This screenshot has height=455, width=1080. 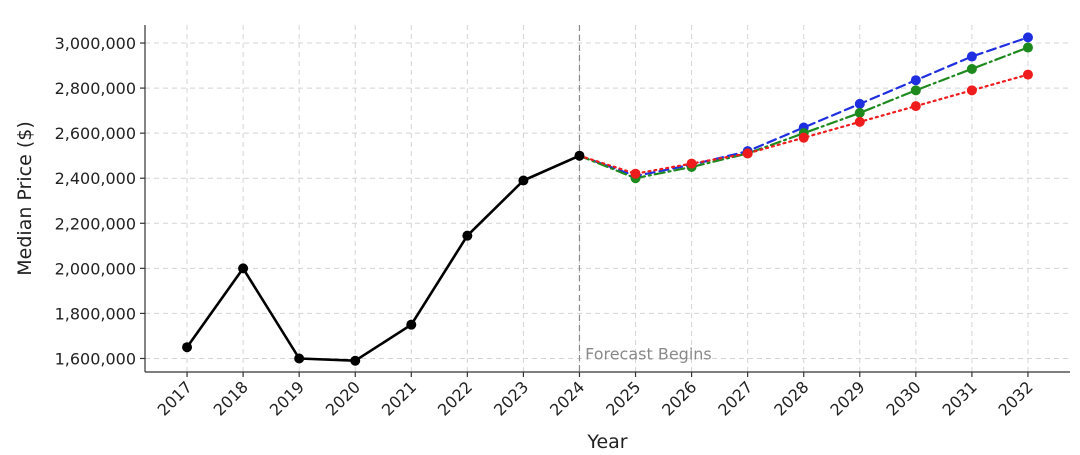 I want to click on series-0-point-2019, so click(x=299, y=358).